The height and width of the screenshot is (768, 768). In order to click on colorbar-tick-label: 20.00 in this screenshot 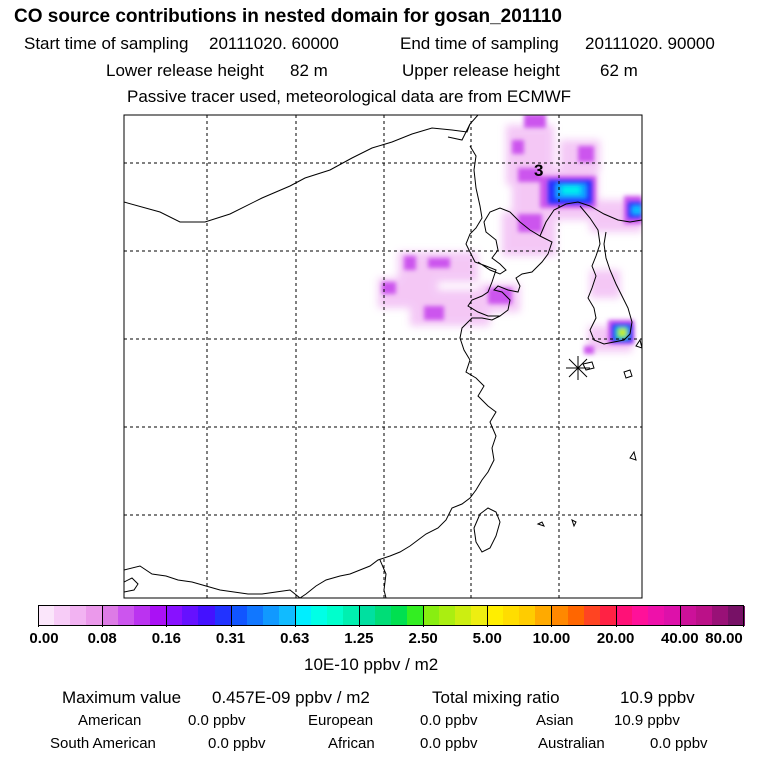, I will do `click(615, 638)`.